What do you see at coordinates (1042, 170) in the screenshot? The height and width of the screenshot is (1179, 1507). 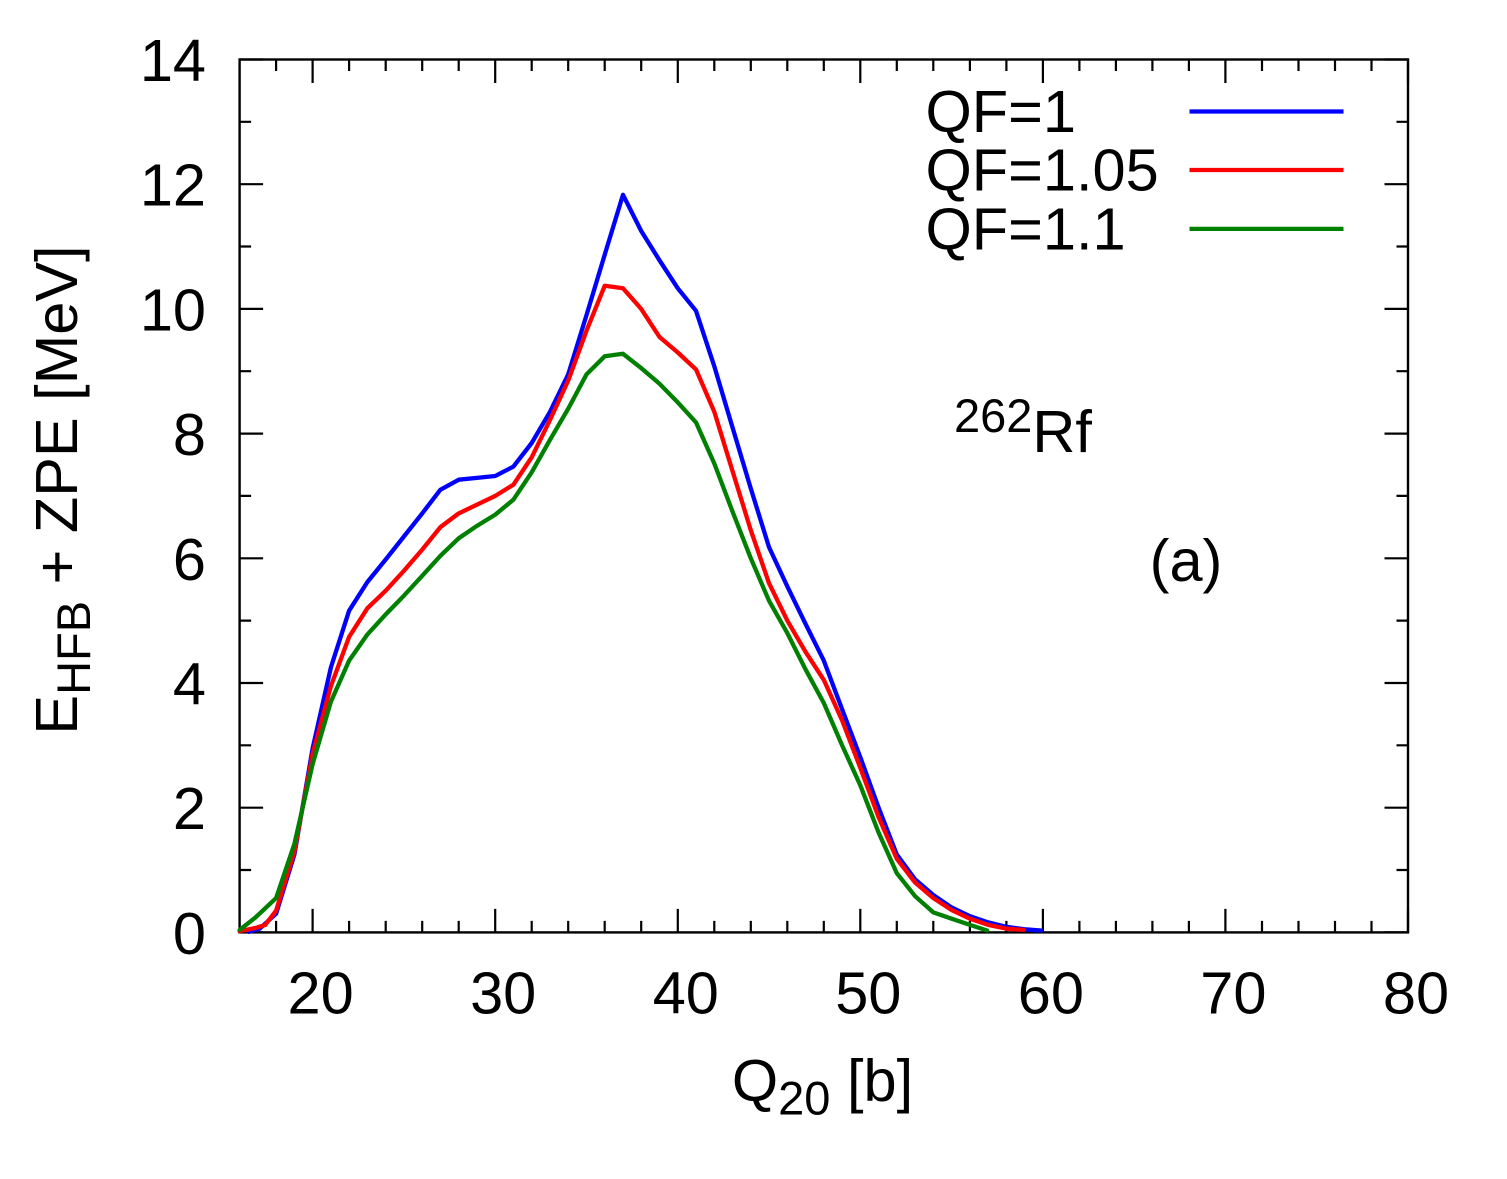 I see `svg-text: QF=1.05` at bounding box center [1042, 170].